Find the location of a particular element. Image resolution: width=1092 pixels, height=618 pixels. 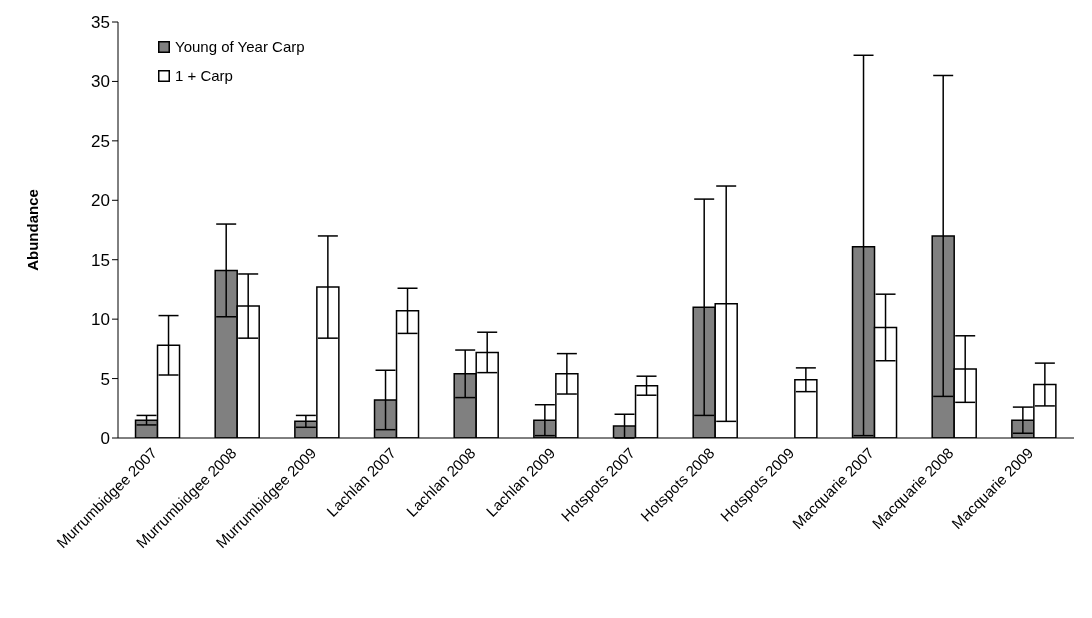

y-tick-label: 25 is located at coordinates (100, 141).